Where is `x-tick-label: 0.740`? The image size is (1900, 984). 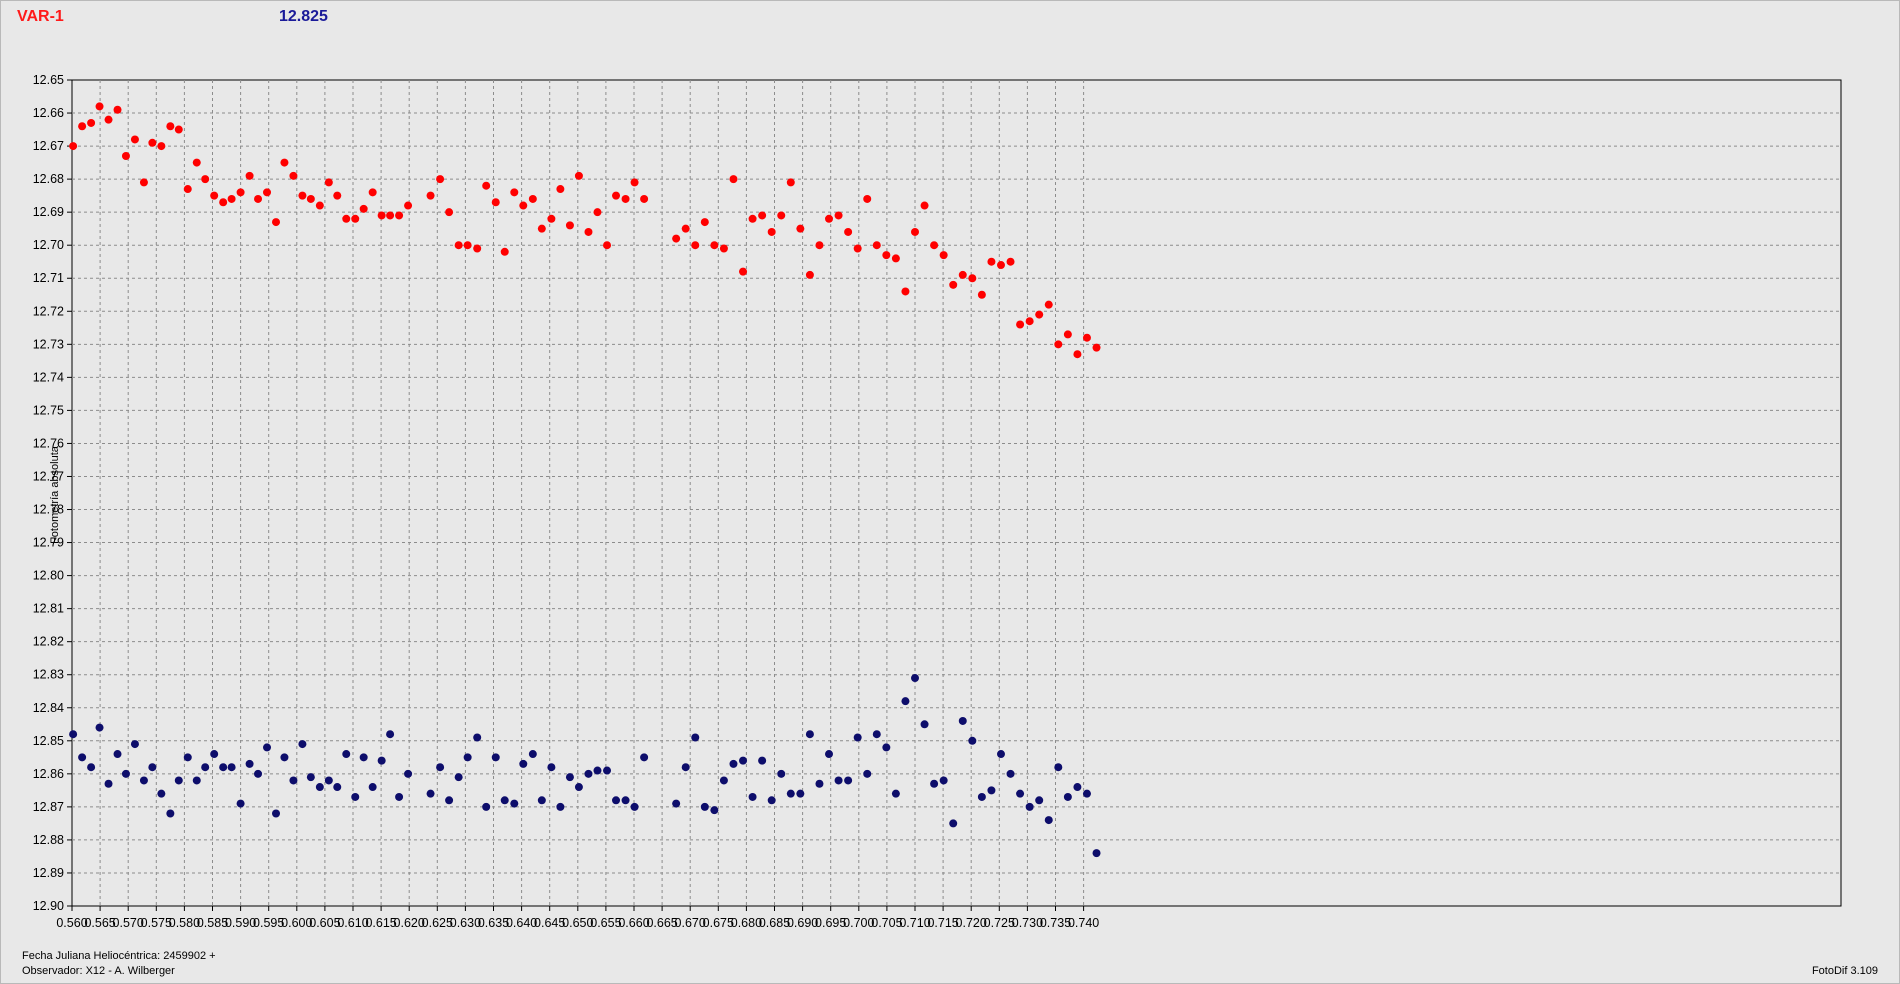
x-tick-label: 0.740 is located at coordinates (1083, 923).